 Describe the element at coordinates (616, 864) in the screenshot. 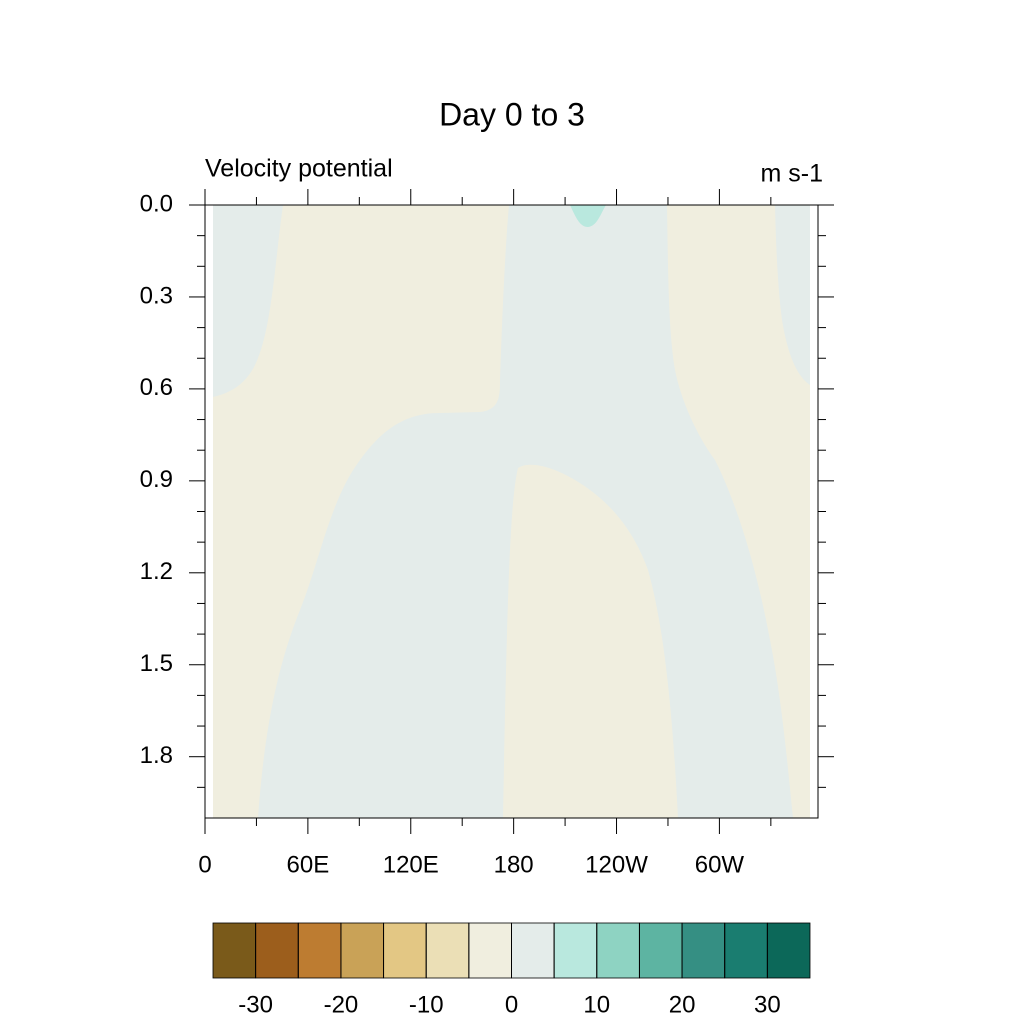

I see `x-tick-label: 120W` at that location.